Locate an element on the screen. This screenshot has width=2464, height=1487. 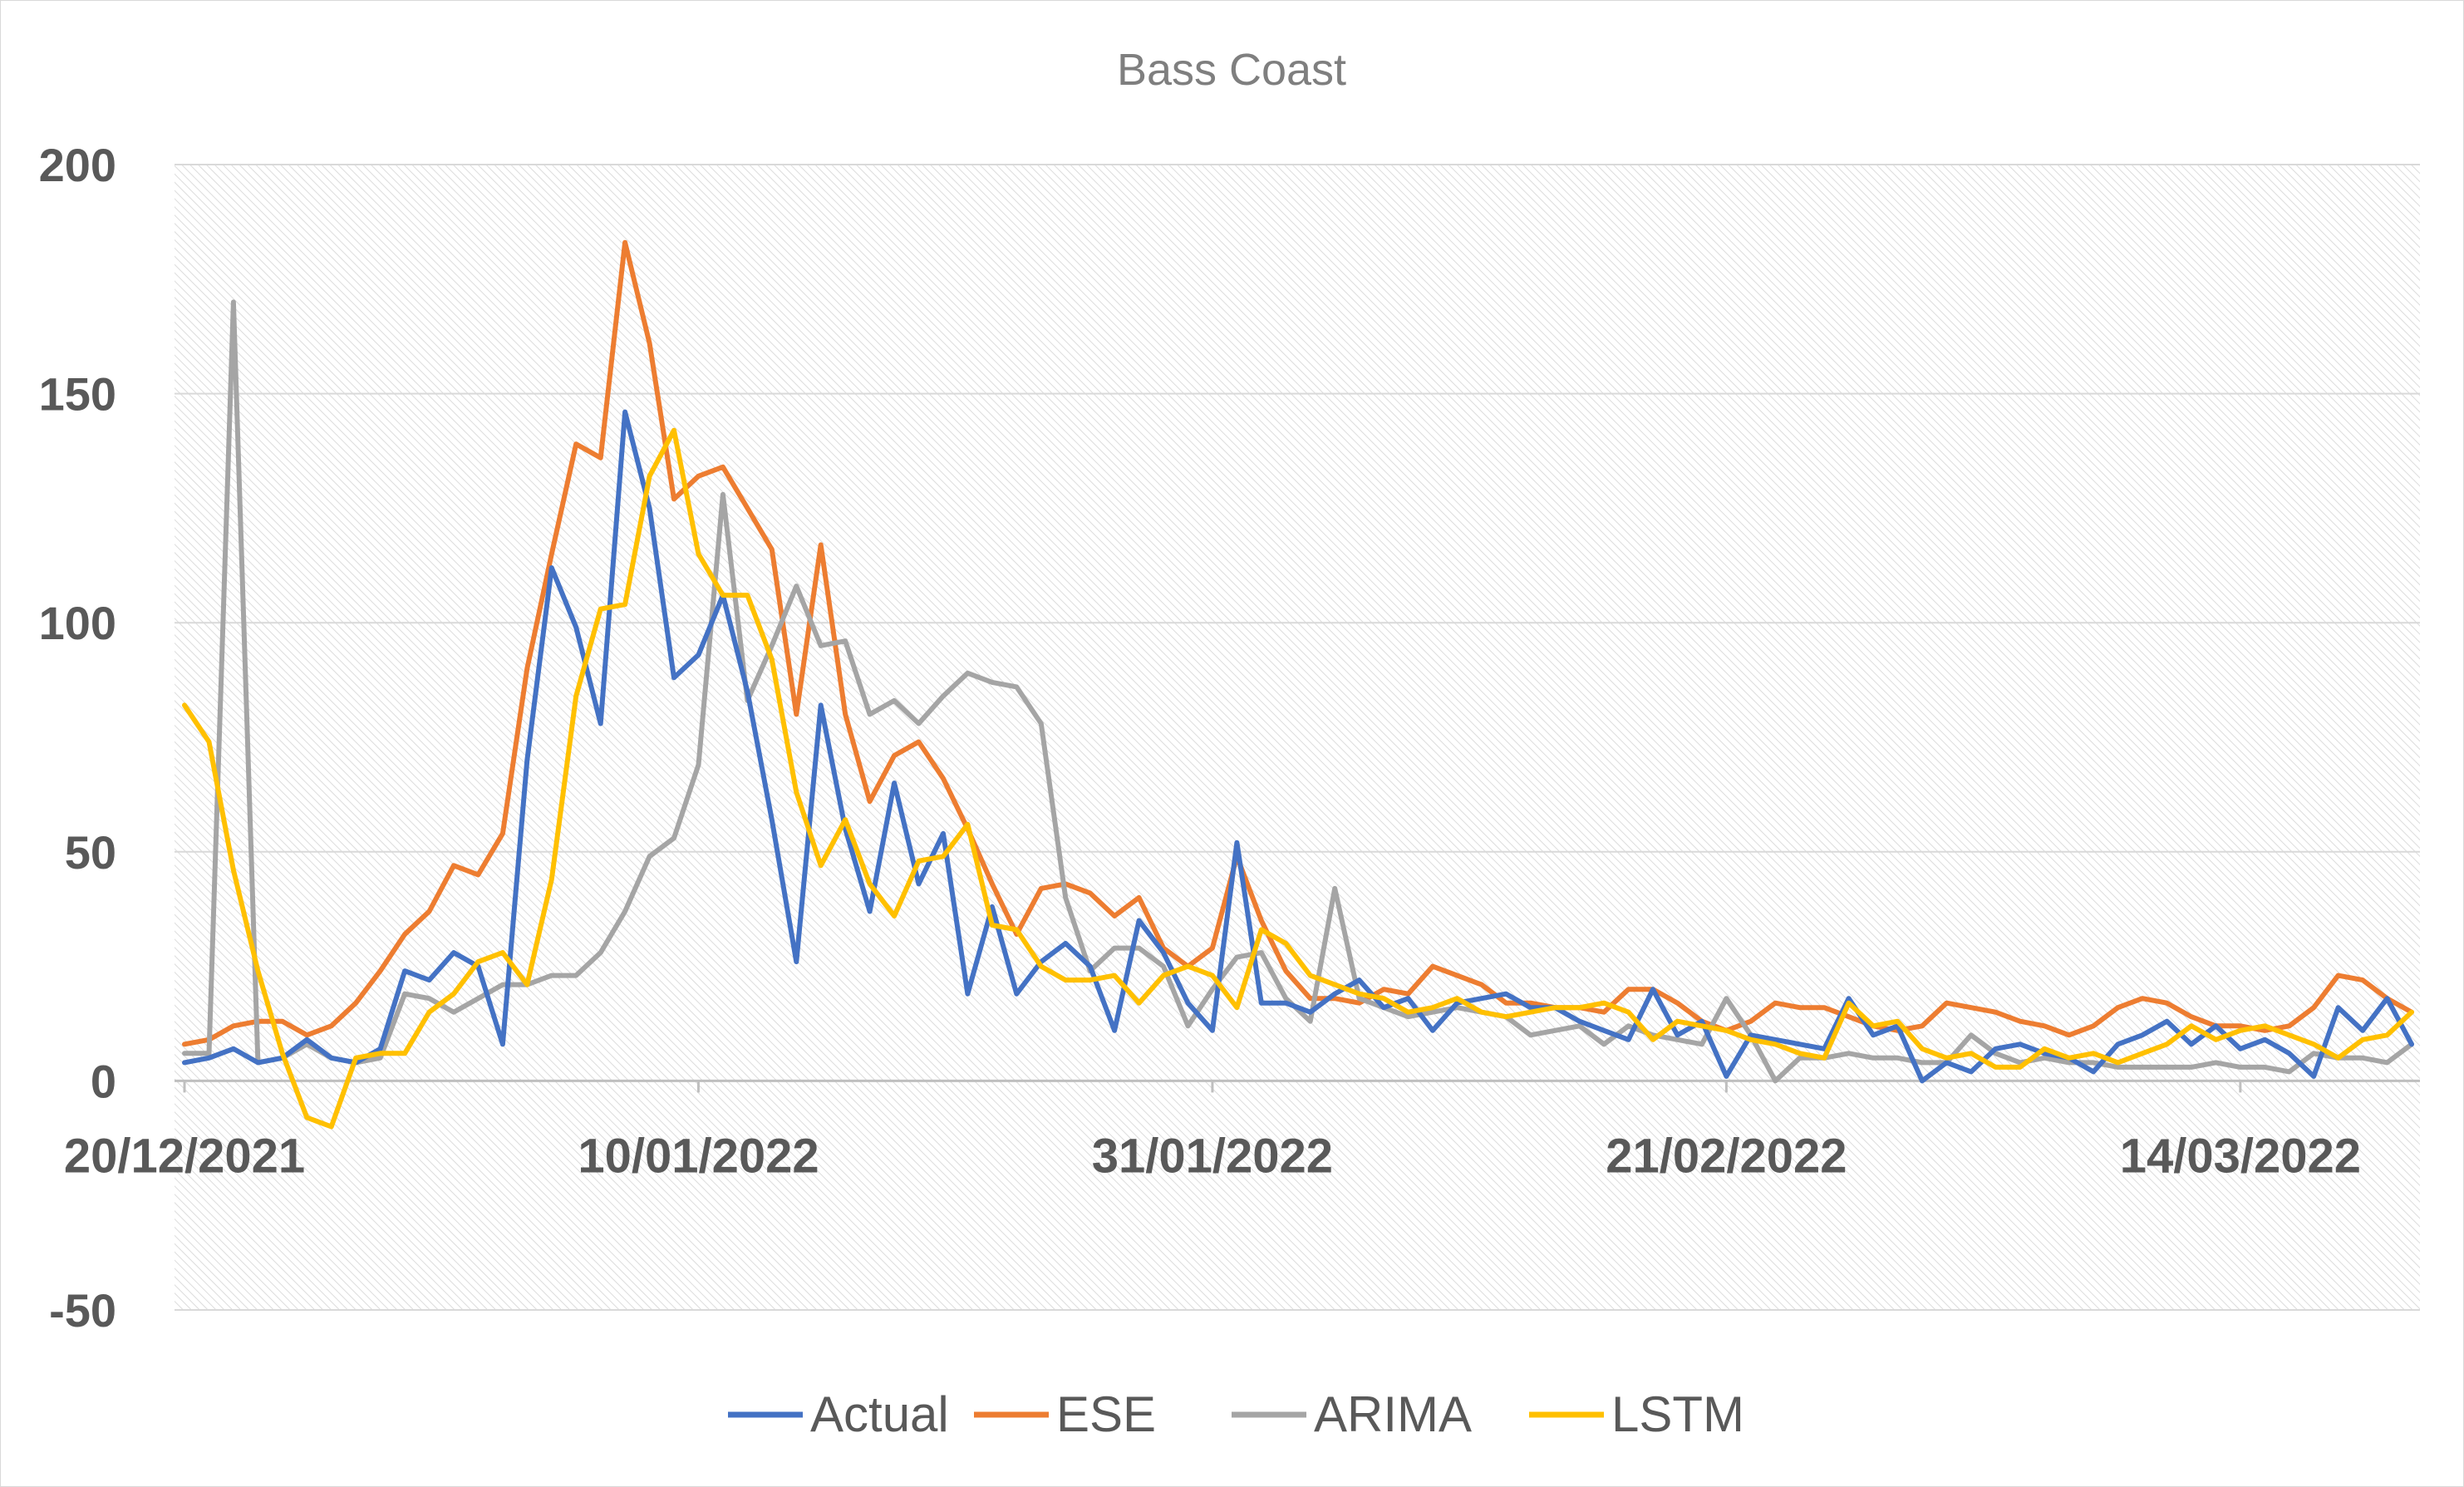
legend-item-arima: ARIMA is located at coordinates (1352, 1414).